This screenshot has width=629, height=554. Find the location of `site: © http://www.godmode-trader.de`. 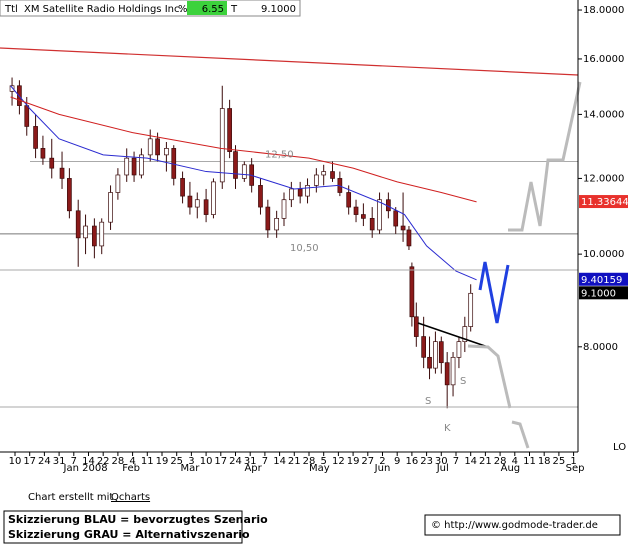

site: © http://www.godmode-trader.de is located at coordinates (514, 525).